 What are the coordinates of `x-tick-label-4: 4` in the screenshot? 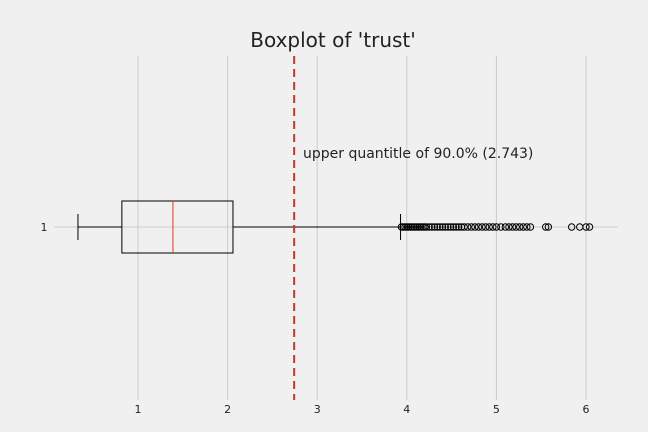 It's located at (406, 409).